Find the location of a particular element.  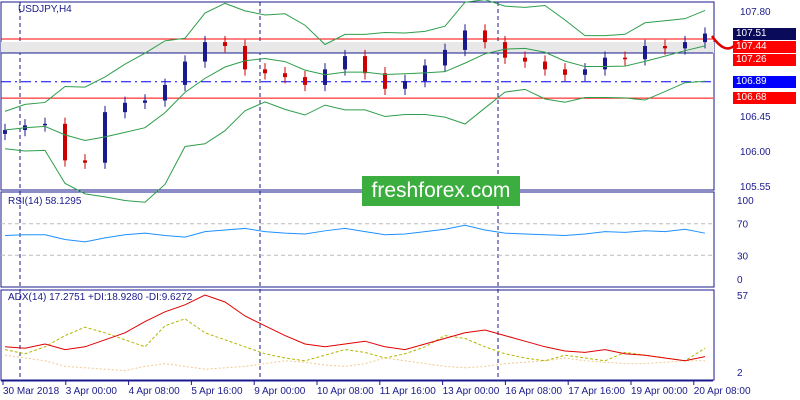

adx-label: ADX(14) 17.2751 +DI:18.9280 -DI:9.6272 is located at coordinates (100, 297).